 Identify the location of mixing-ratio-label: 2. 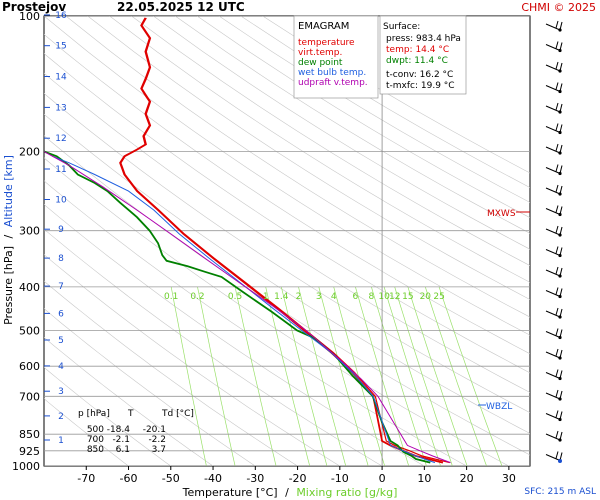
(299, 297).